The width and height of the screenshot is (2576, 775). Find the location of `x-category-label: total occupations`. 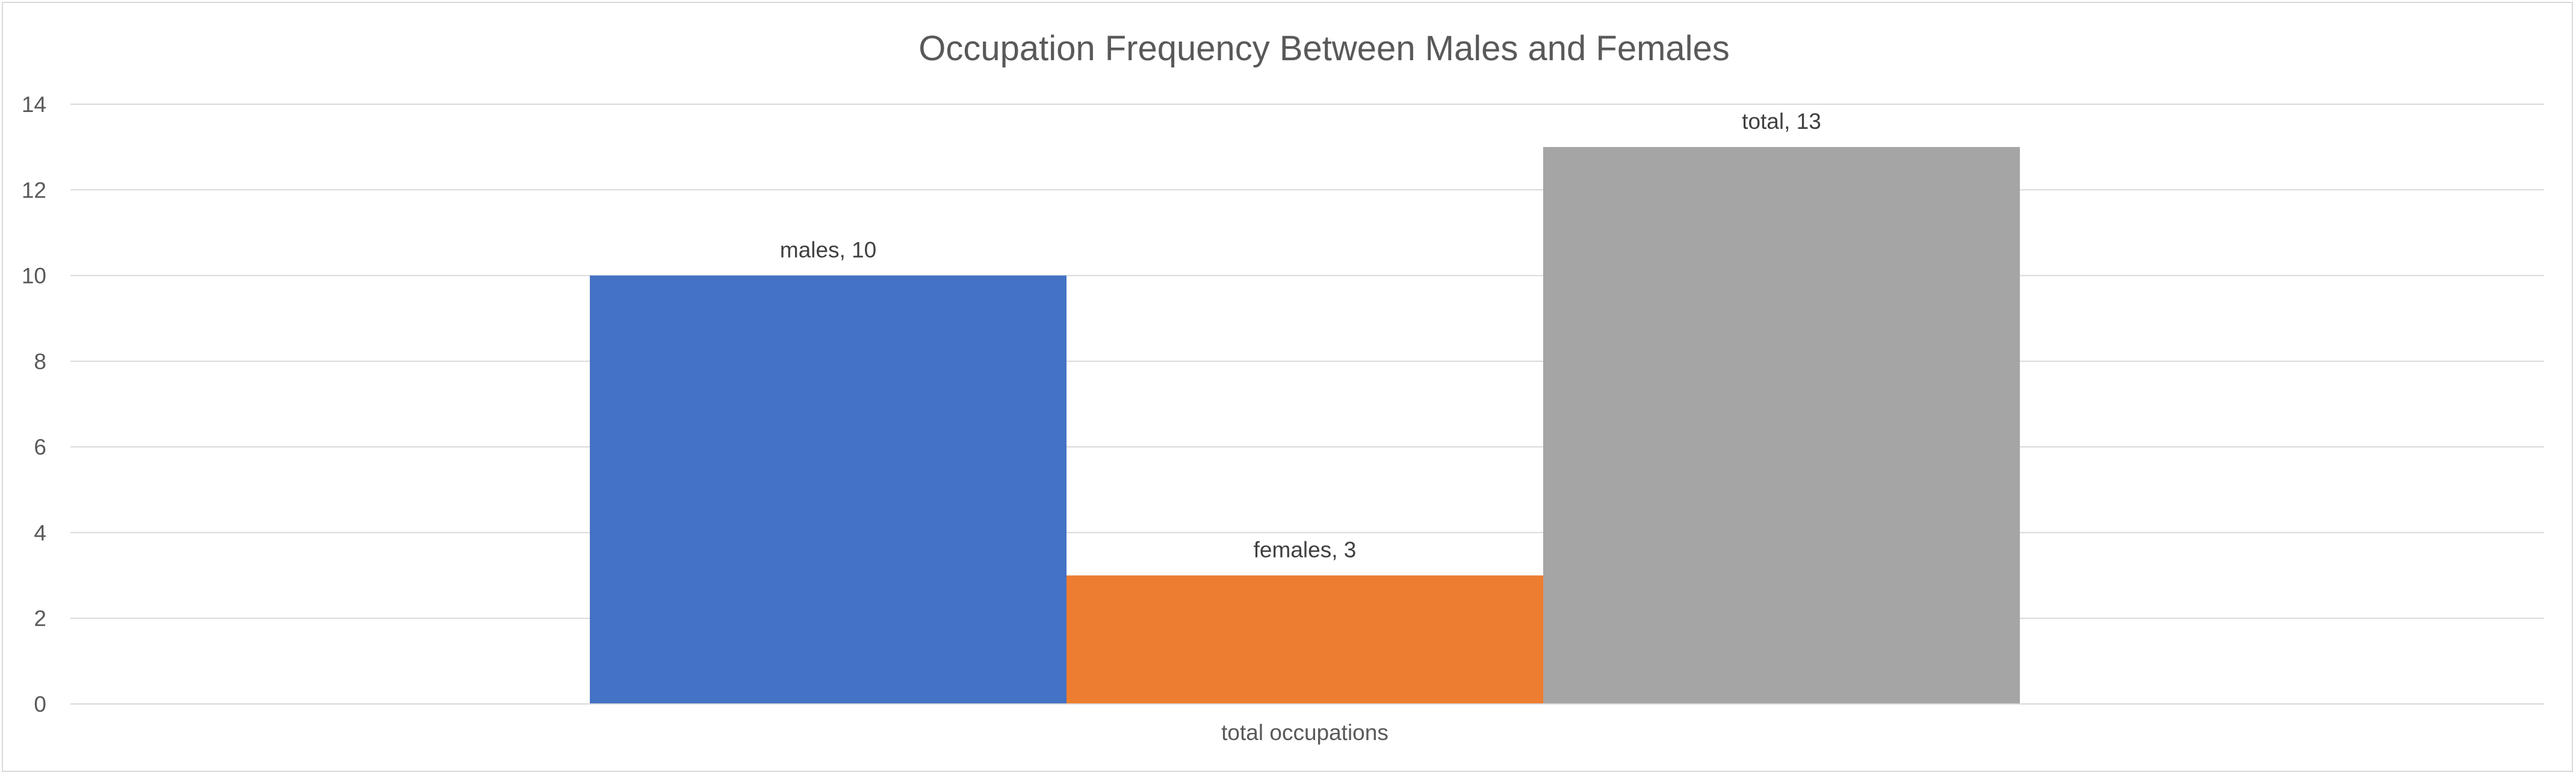

x-category-label: total occupations is located at coordinates (1305, 732).